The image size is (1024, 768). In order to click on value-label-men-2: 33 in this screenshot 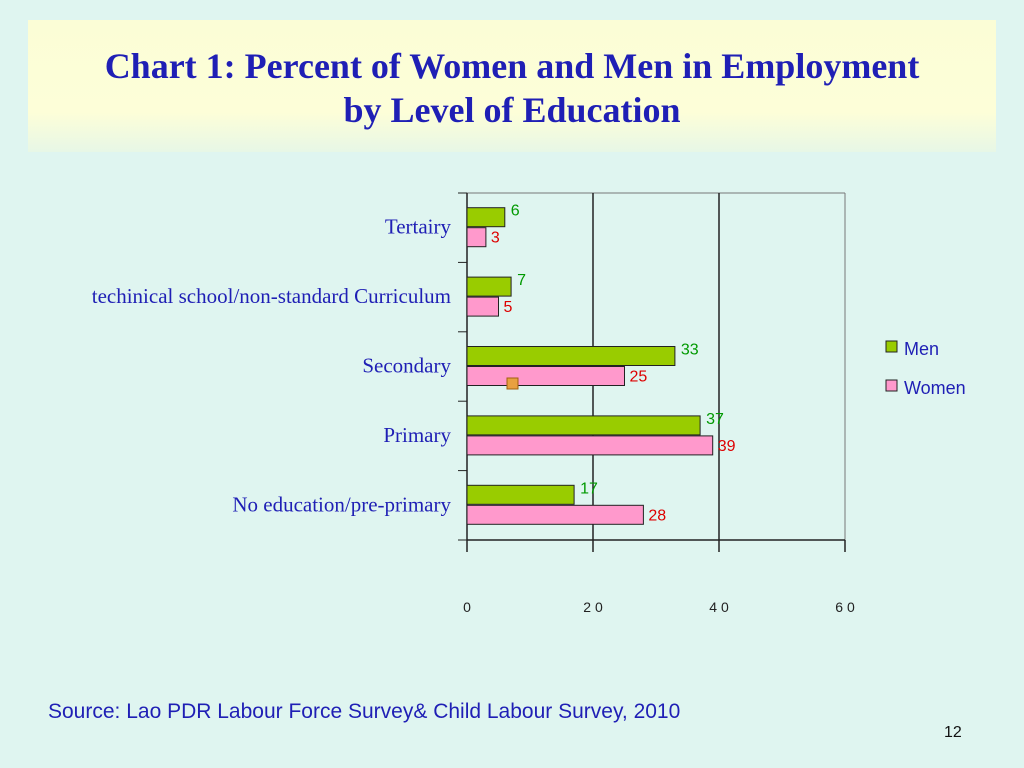, I will do `click(690, 350)`.